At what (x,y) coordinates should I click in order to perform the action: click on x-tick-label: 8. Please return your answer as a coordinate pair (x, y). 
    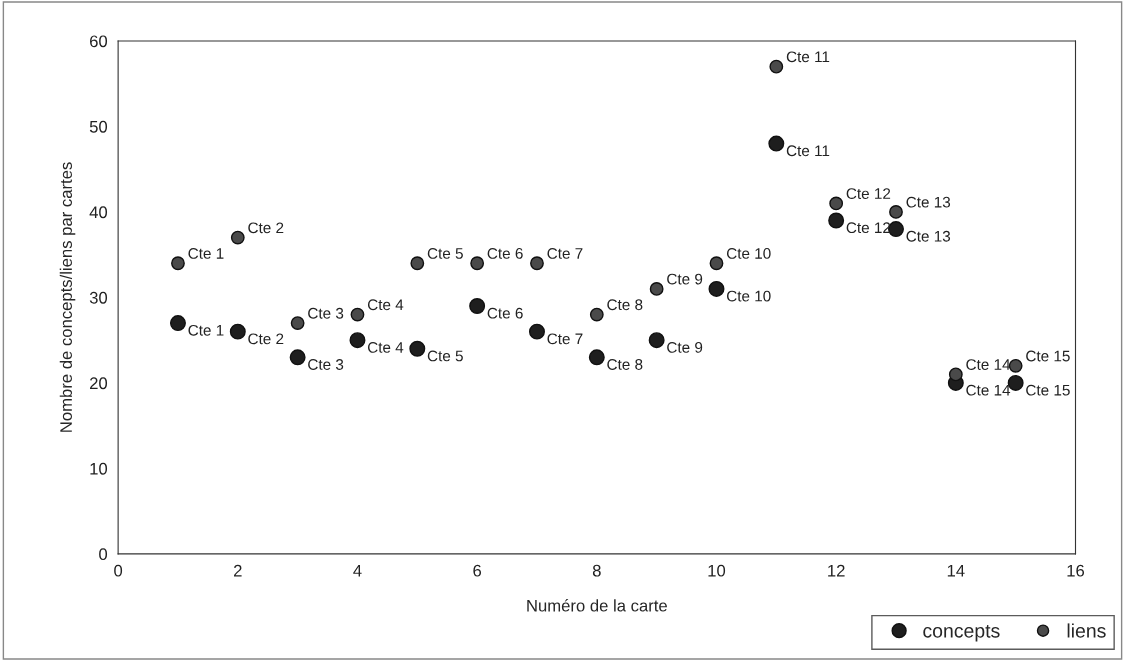
    Looking at the image, I should click on (596, 570).